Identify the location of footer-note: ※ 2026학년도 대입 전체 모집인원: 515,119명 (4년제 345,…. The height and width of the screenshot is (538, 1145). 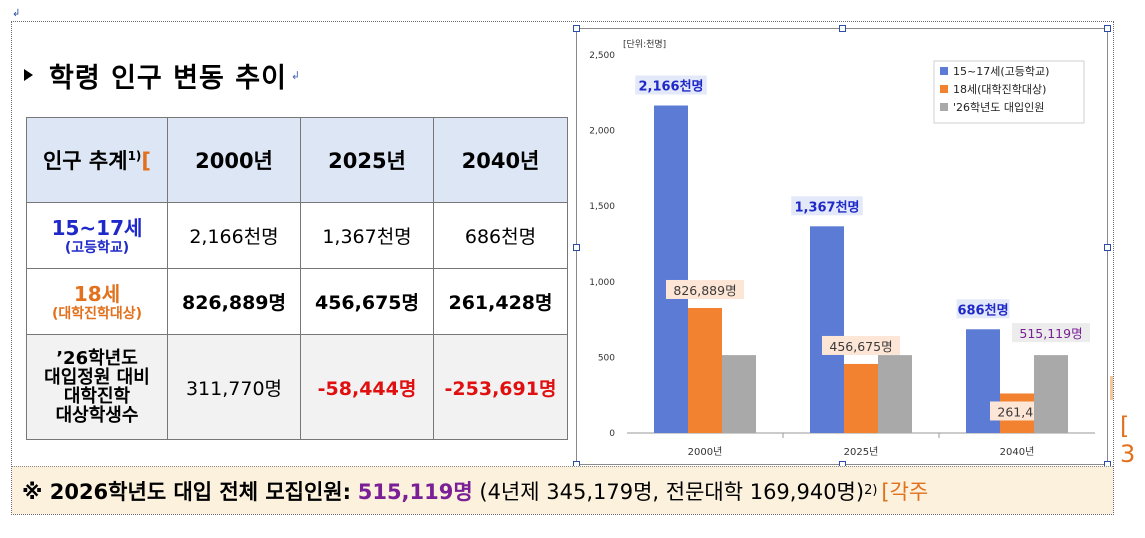
(562, 490).